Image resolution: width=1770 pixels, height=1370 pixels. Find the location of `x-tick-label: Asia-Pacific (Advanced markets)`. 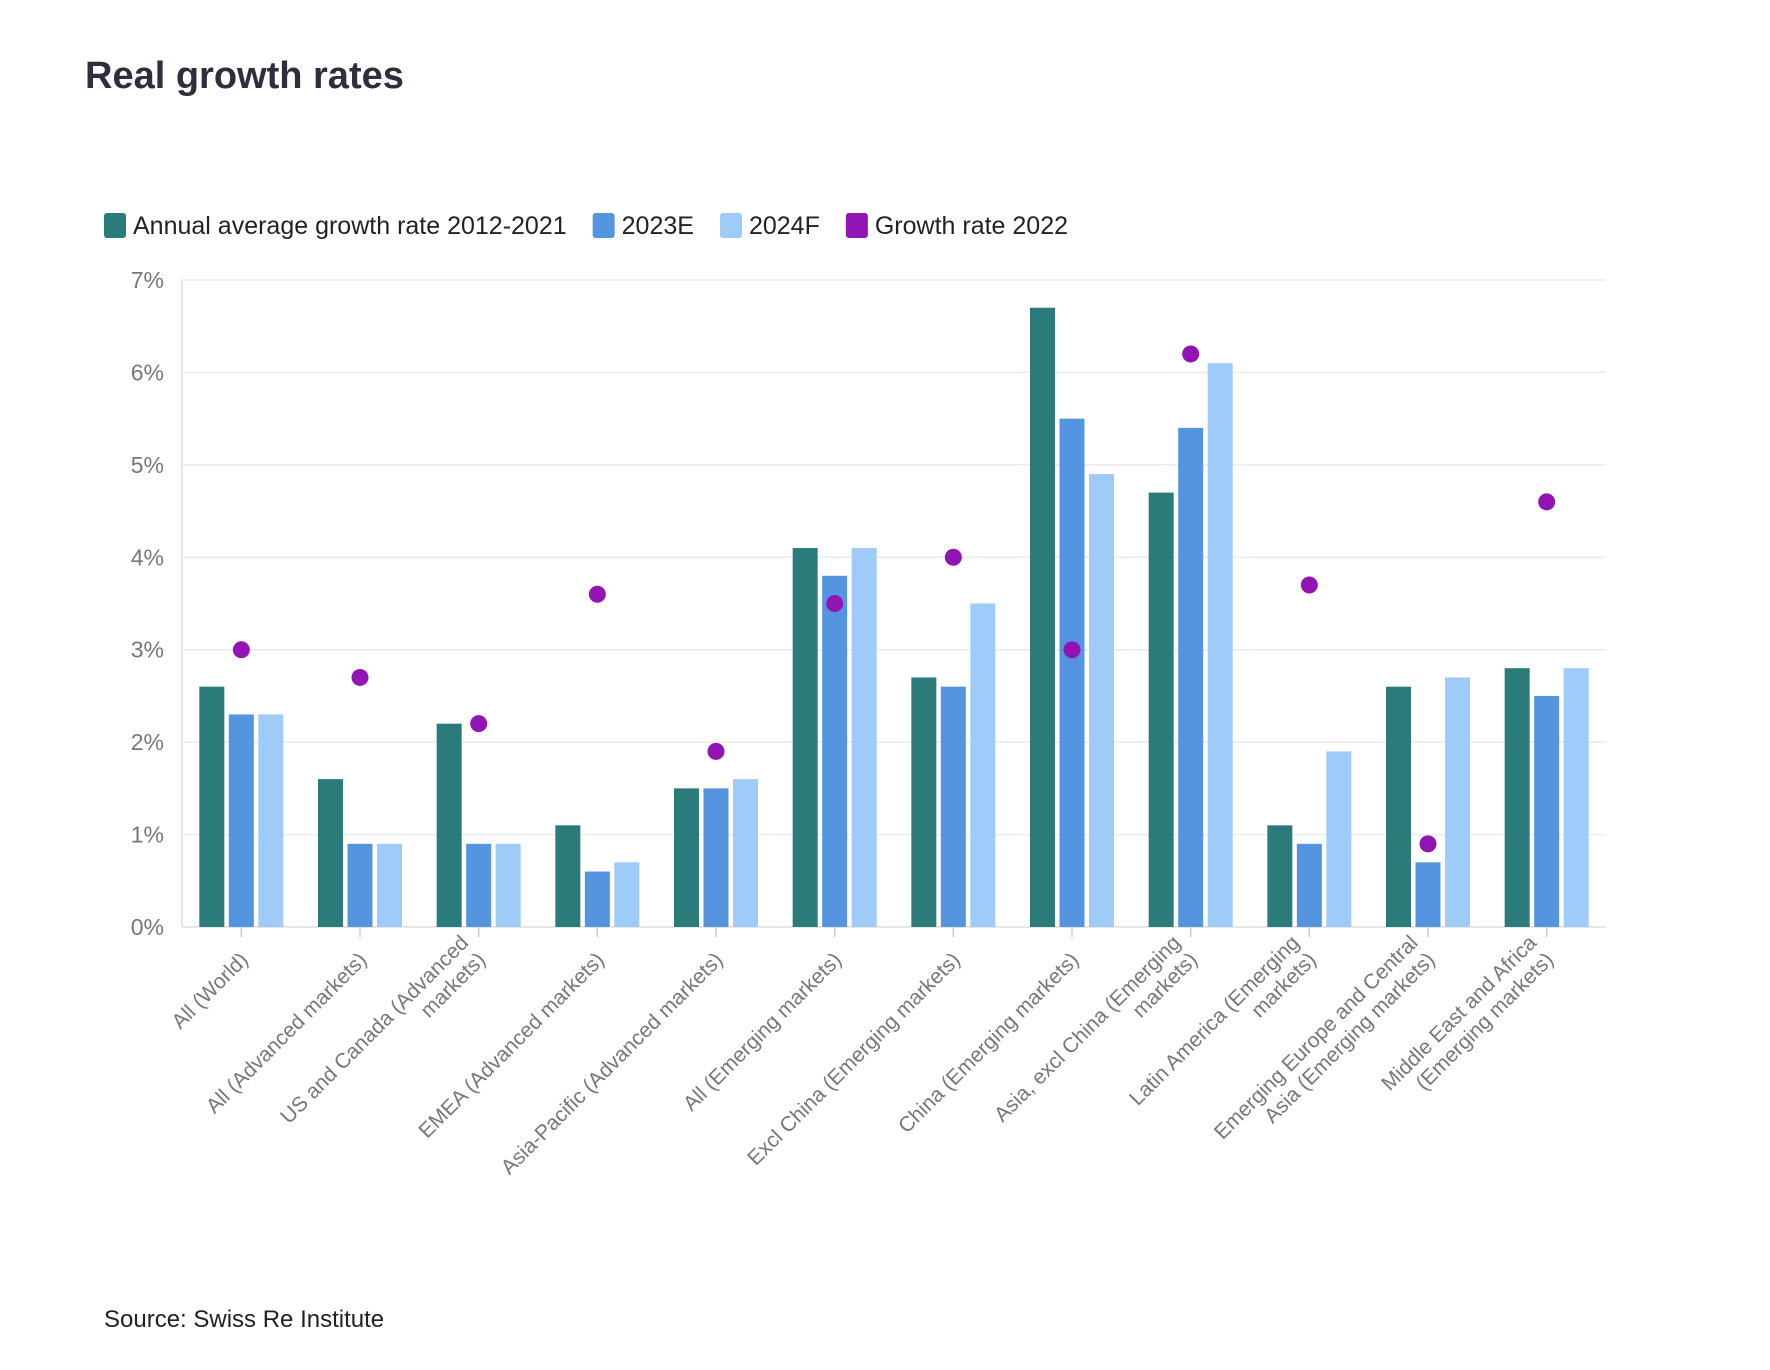

x-tick-label: Asia-Pacific (Advanced markets) is located at coordinates (612, 1063).